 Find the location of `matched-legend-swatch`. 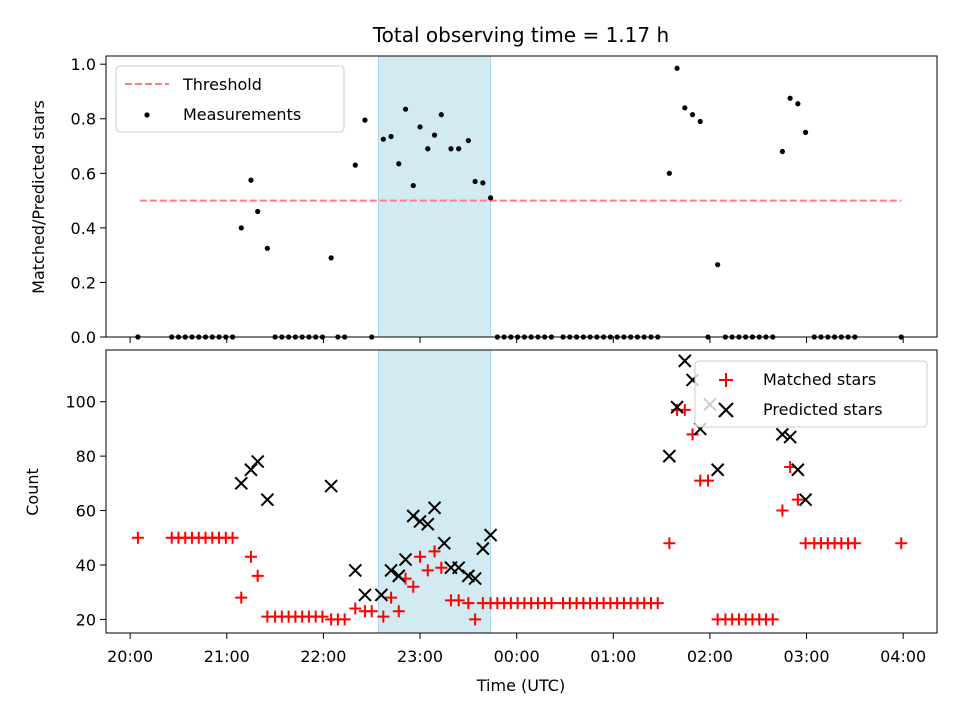

matched-legend-swatch is located at coordinates (726, 380).